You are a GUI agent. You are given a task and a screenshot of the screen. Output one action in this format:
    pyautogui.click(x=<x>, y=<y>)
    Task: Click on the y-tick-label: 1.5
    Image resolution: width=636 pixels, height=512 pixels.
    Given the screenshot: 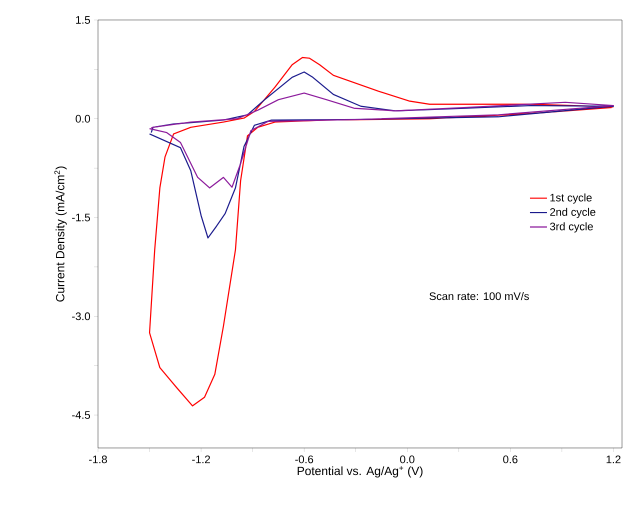 What is the action you would take?
    pyautogui.click(x=83, y=20)
    